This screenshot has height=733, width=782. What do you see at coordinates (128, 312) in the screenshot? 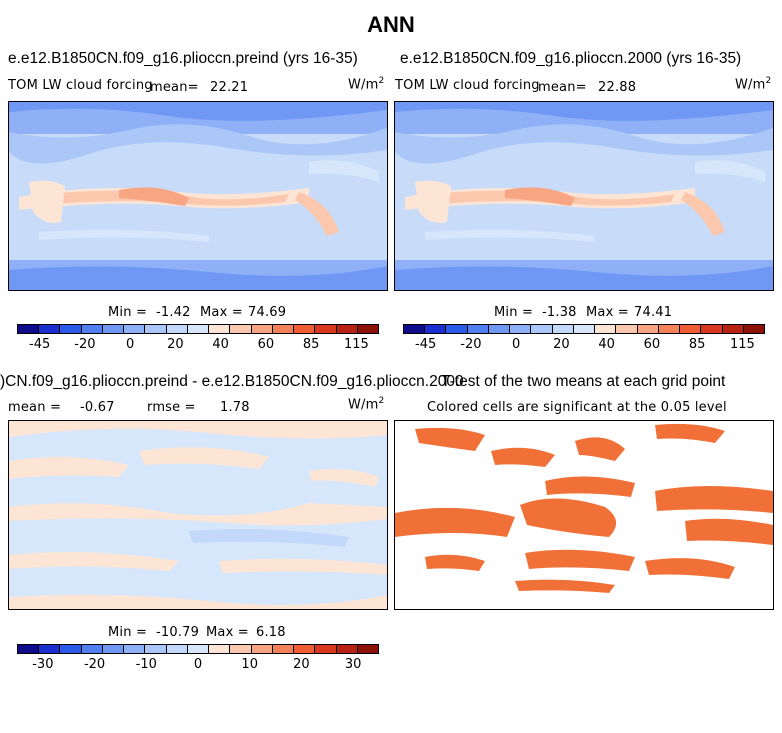
I see `min-label-top-left: Min =` at bounding box center [128, 312].